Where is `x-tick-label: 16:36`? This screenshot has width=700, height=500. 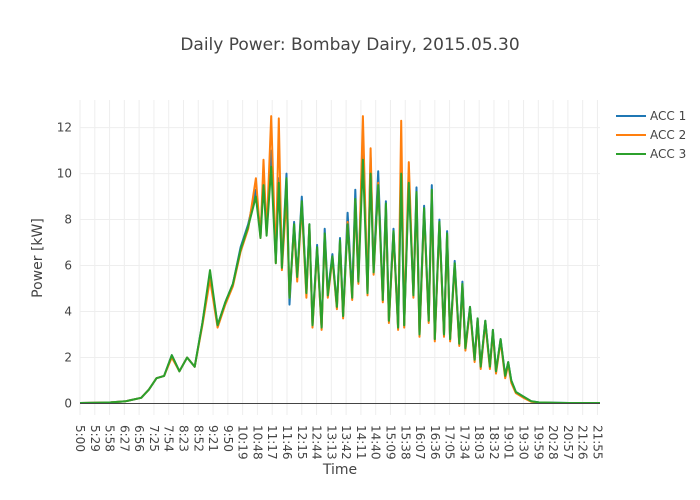
x-tick-label: 16:36 is located at coordinates (435, 442).